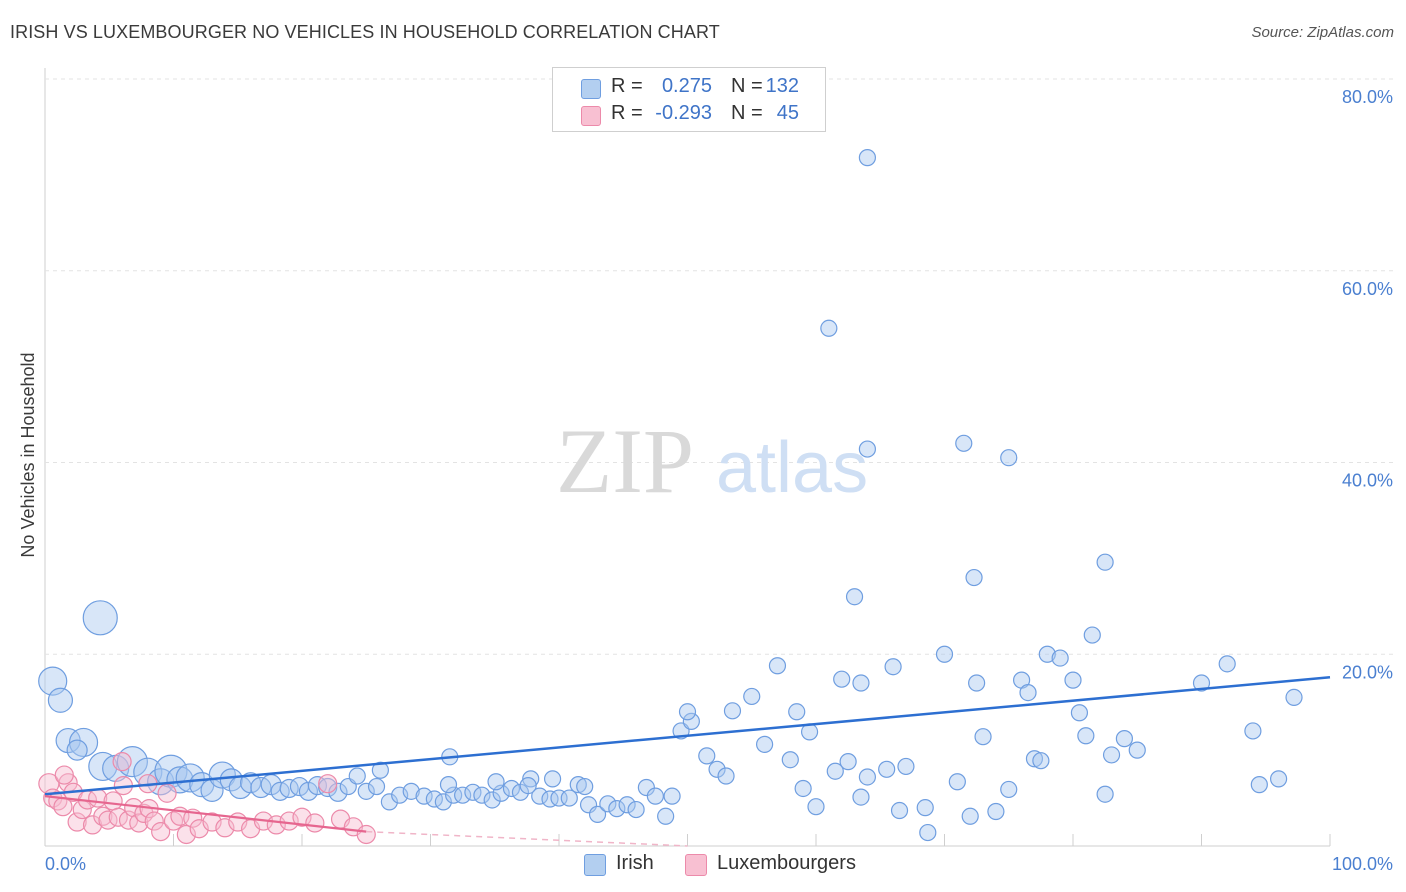 This screenshot has width=1406, height=892. Describe the element at coordinates (1367, 97) in the screenshot. I see `y-tick-label: 80.0%` at that location.